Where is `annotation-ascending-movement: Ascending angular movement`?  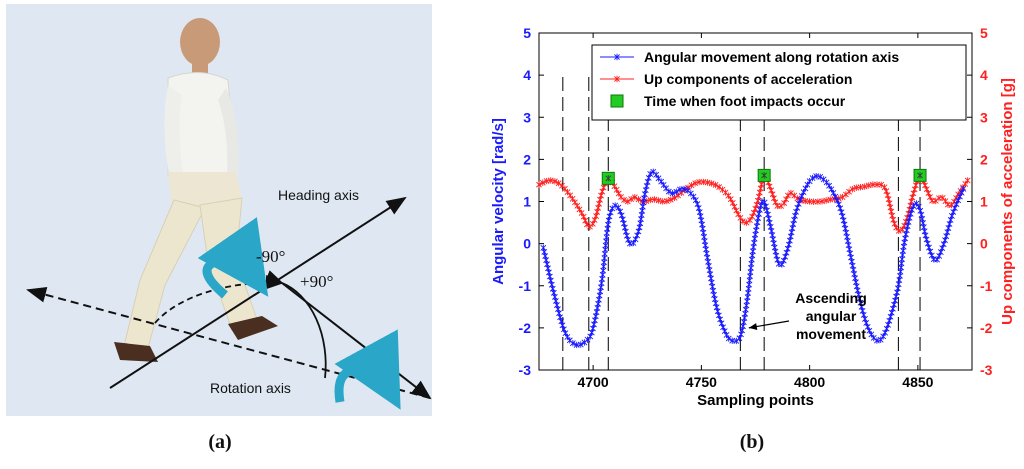 annotation-ascending-movement: Ascending angular movement is located at coordinates (807, 316).